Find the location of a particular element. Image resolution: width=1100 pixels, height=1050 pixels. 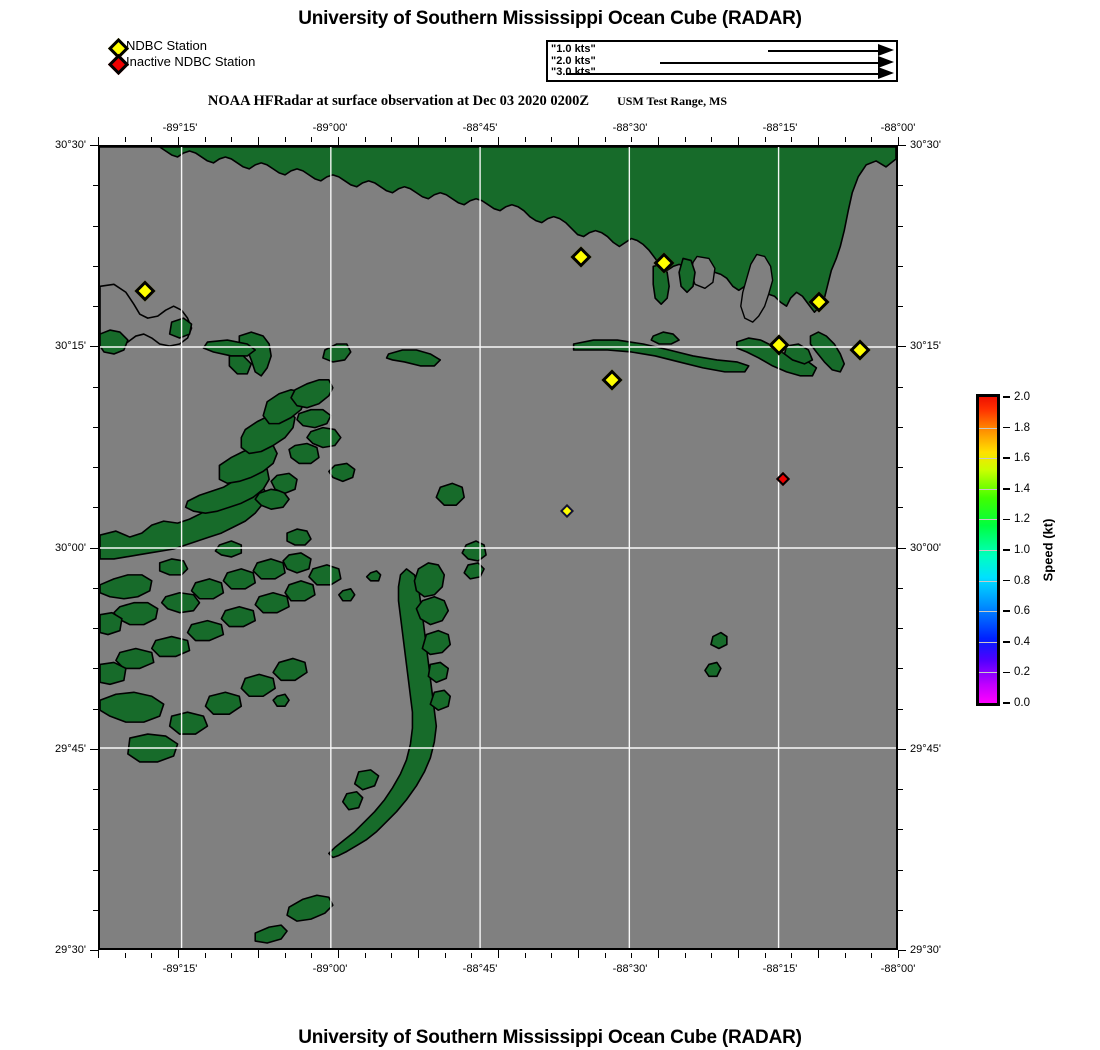

colorbar-title: Speed (kt) is located at coordinates (1048, 550).